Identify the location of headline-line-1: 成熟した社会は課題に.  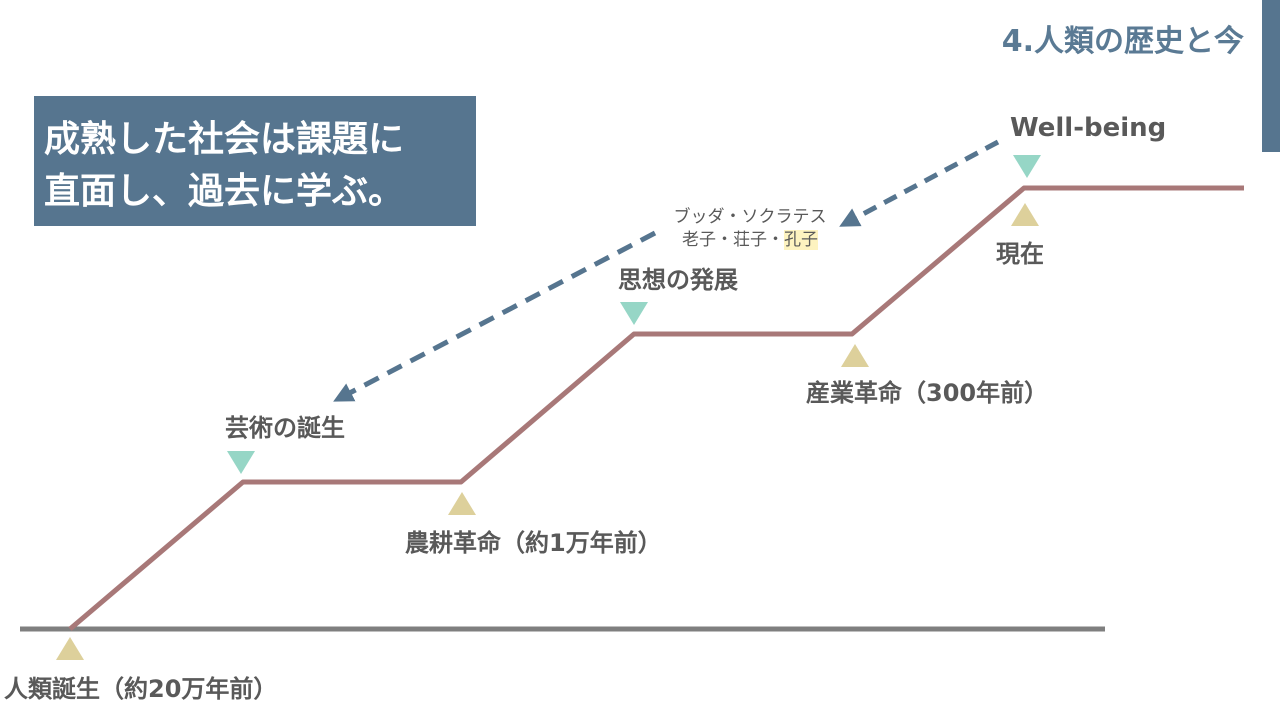
(224, 139).